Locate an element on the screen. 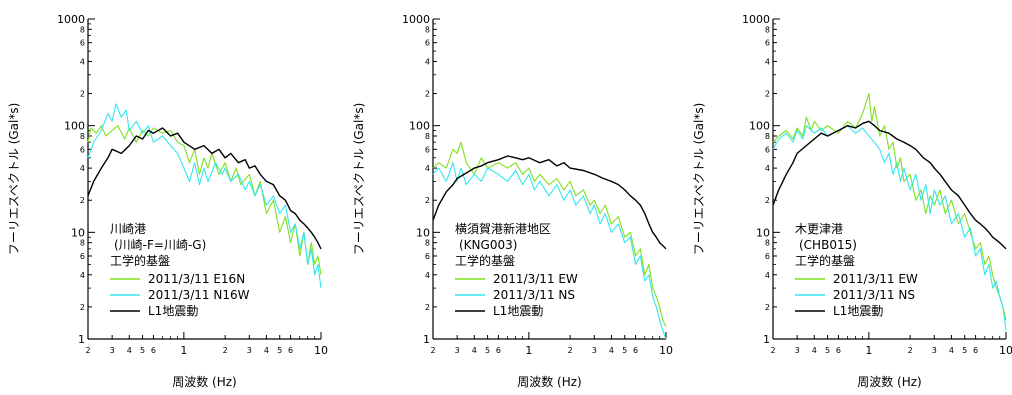  legend-label: 2011/3/11 EW is located at coordinates (535, 279).